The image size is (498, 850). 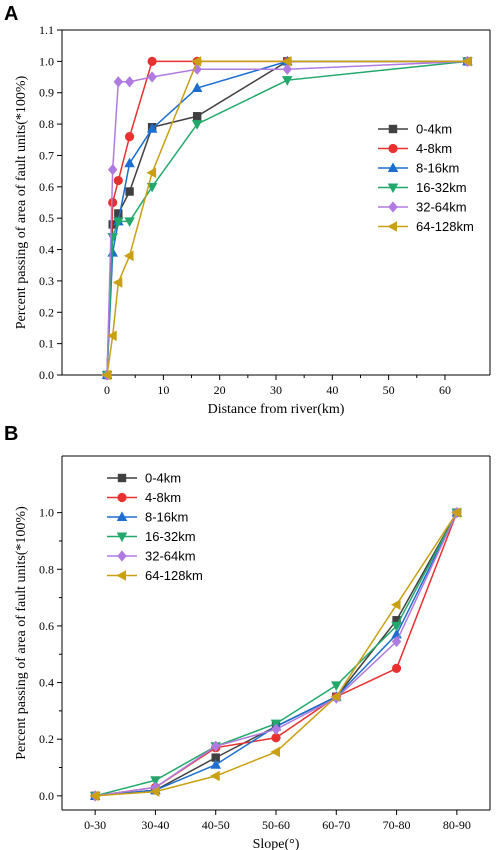 I want to click on panel-a-legend-item-16-32km-marker, so click(x=393, y=188).